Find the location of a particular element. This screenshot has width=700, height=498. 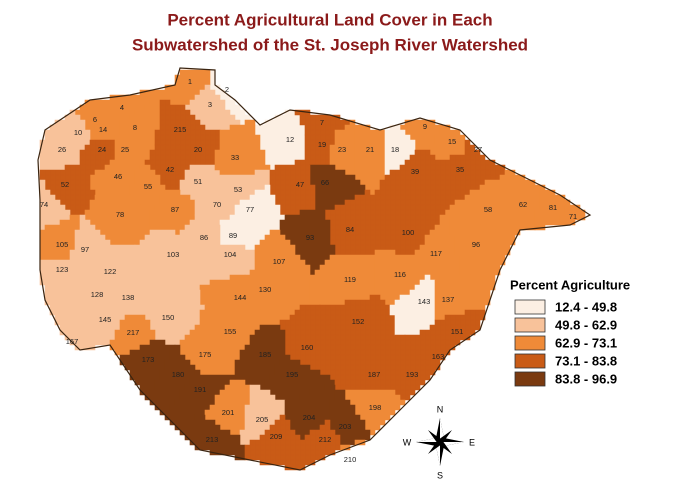

subwatershed-label: 119 is located at coordinates (350, 279).